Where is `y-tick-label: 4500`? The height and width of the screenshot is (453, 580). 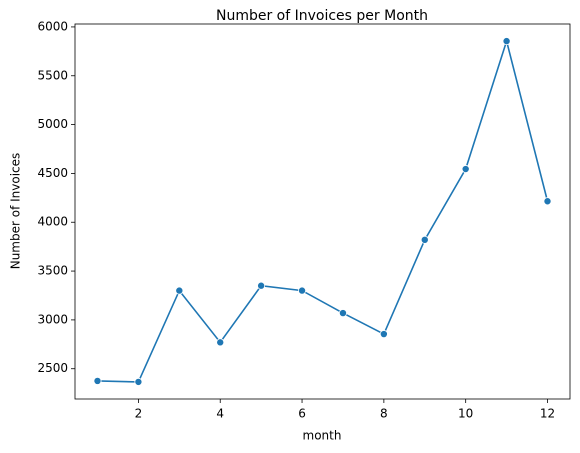 y-tick-label: 4500 is located at coordinates (52, 173).